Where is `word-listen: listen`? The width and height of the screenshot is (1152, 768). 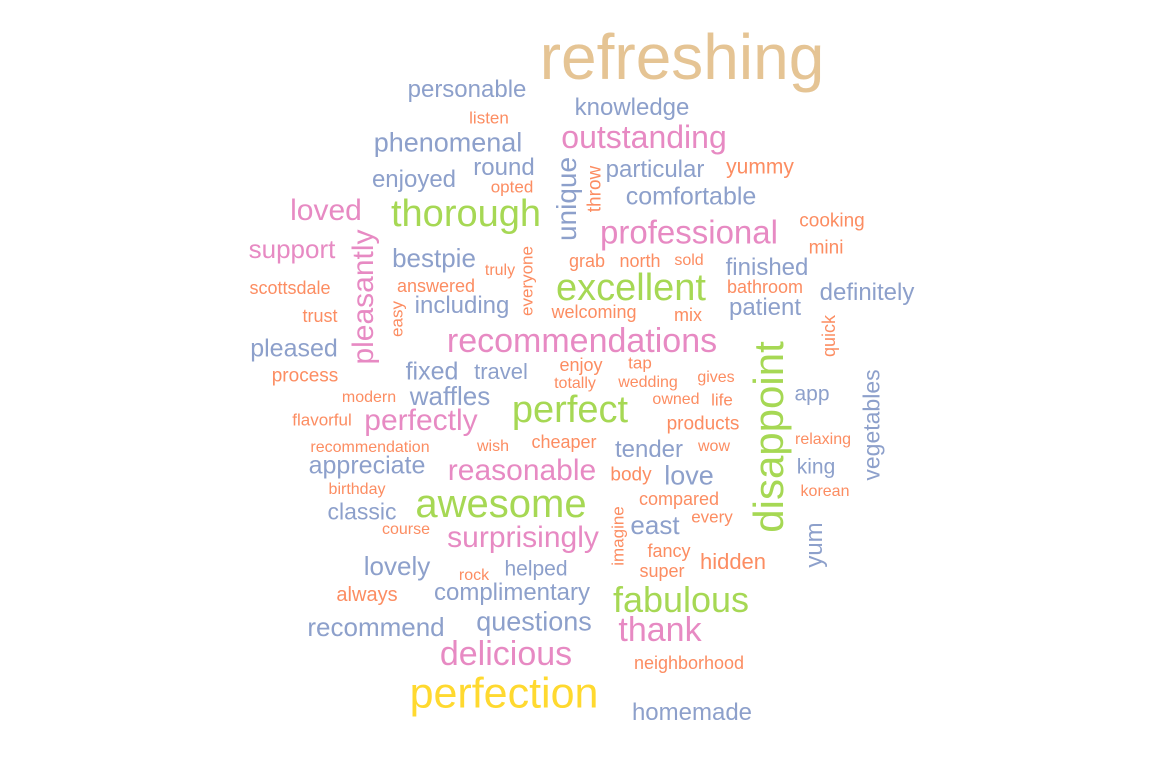 word-listen: listen is located at coordinates (489, 118).